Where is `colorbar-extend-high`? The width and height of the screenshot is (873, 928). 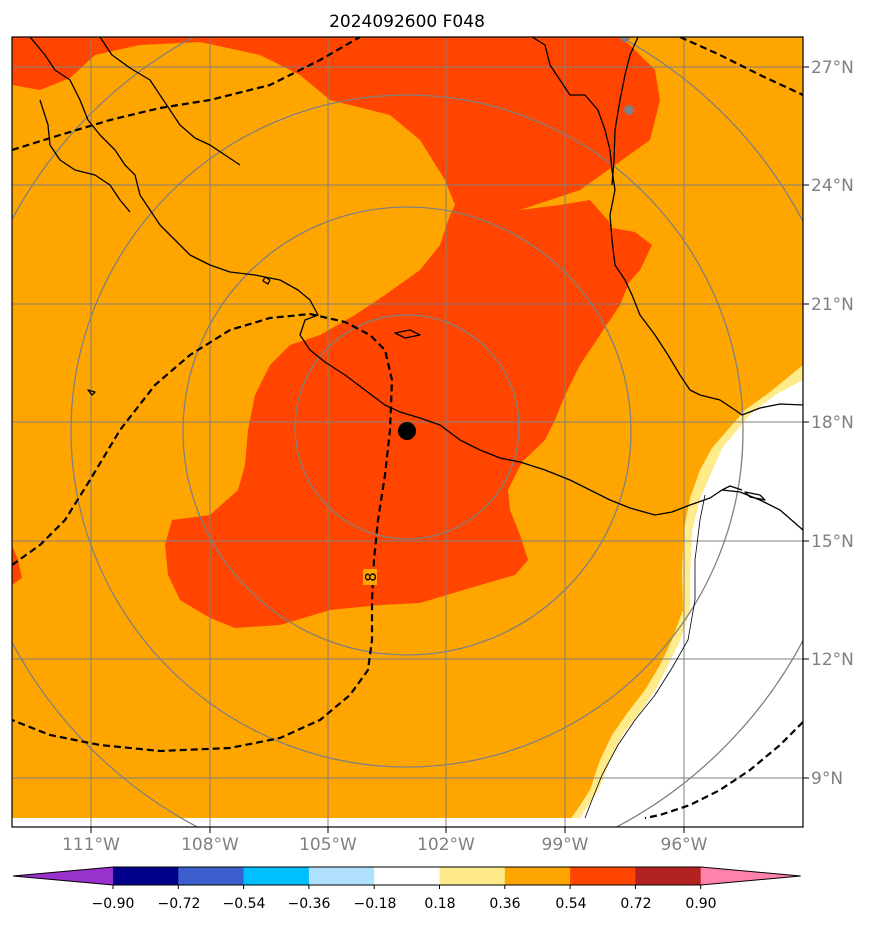 colorbar-extend-high is located at coordinates (750, 876).